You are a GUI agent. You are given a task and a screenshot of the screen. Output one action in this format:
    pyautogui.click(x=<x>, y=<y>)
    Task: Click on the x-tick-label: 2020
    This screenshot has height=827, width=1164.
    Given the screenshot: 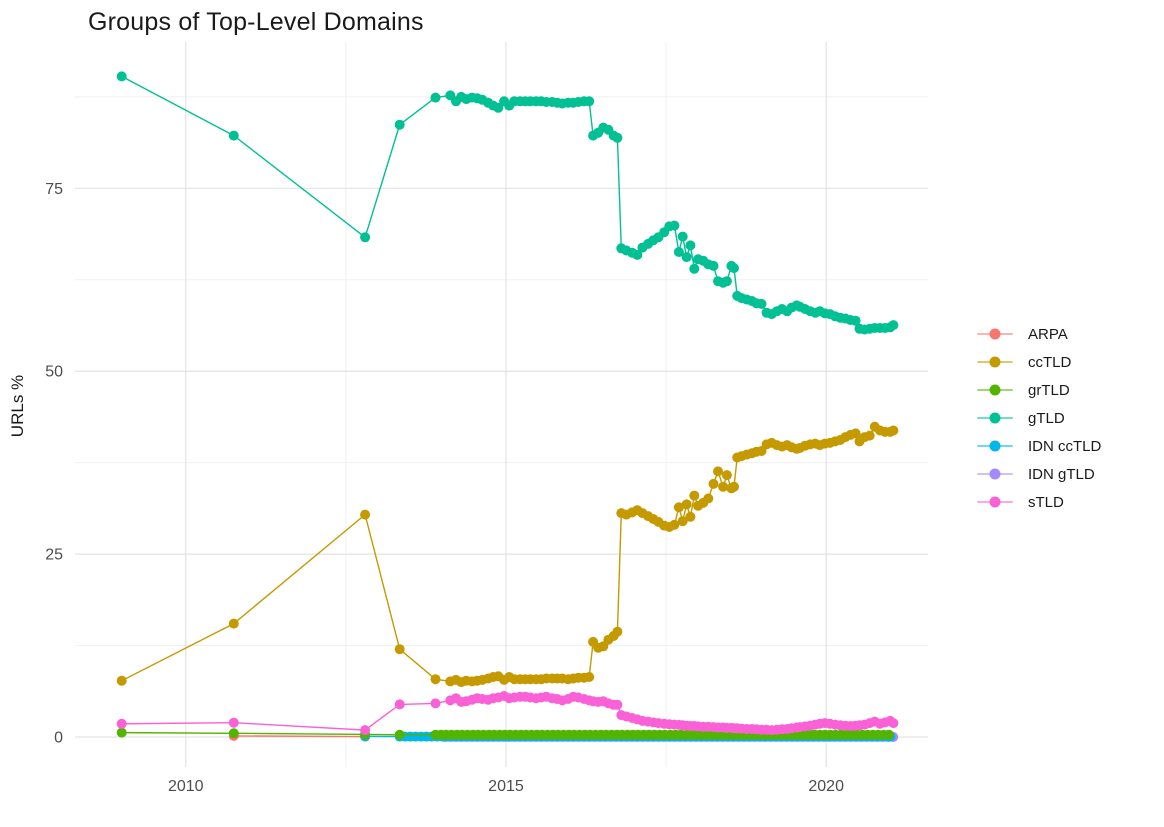 What is the action you would take?
    pyautogui.click(x=826, y=786)
    